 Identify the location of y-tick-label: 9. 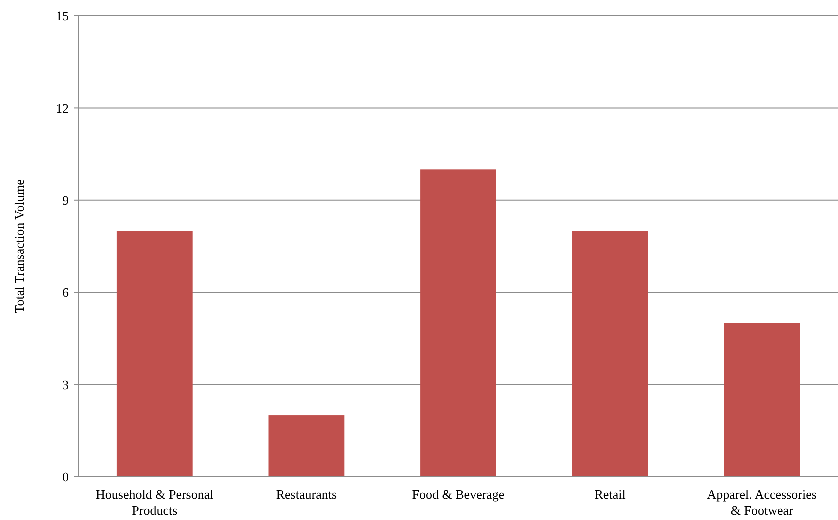
(65, 200).